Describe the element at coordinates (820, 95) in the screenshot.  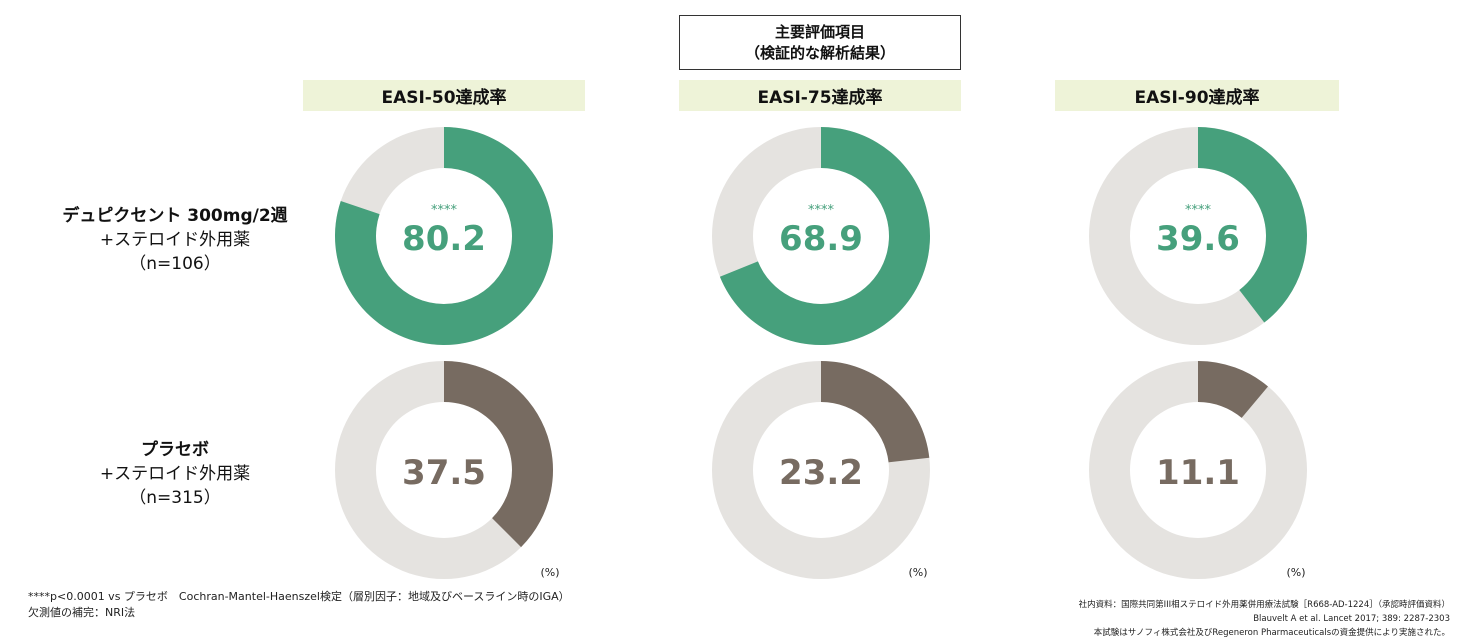
I see `column-header-easi75: EASI-75達成率` at that location.